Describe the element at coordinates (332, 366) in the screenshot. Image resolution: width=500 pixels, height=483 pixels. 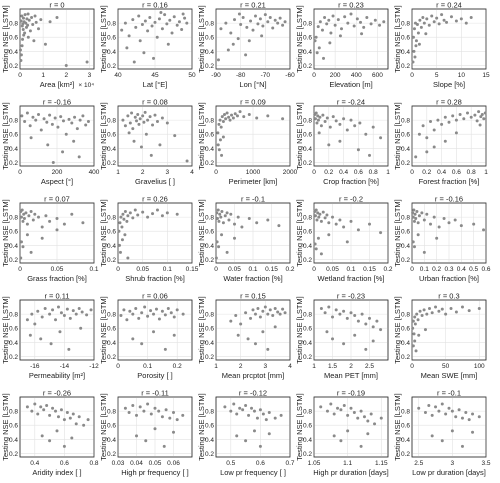
I see `x-tick-label: 1.5` at that location.